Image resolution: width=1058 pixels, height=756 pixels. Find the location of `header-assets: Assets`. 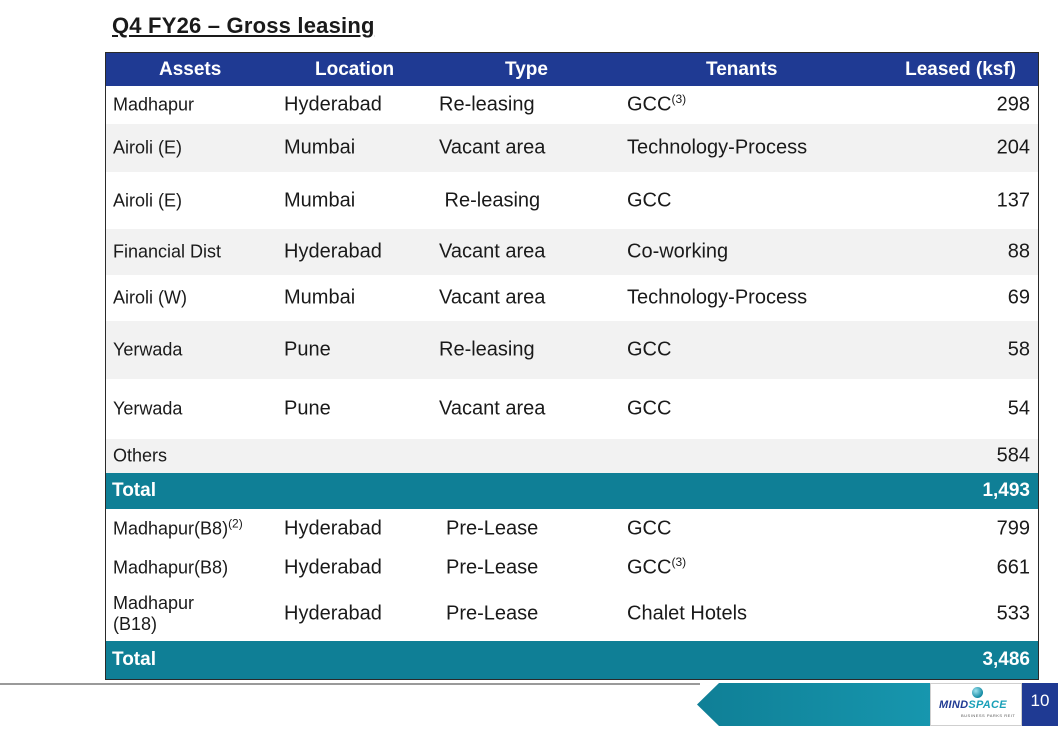

header-assets: Assets is located at coordinates (190, 69).